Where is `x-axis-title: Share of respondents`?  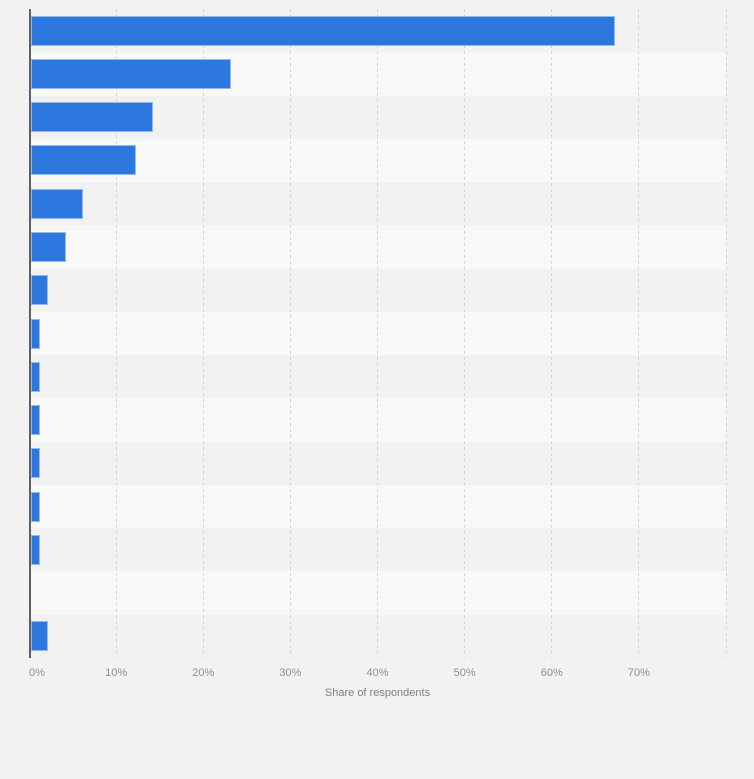
x-axis-title: Share of respondents is located at coordinates (377, 693).